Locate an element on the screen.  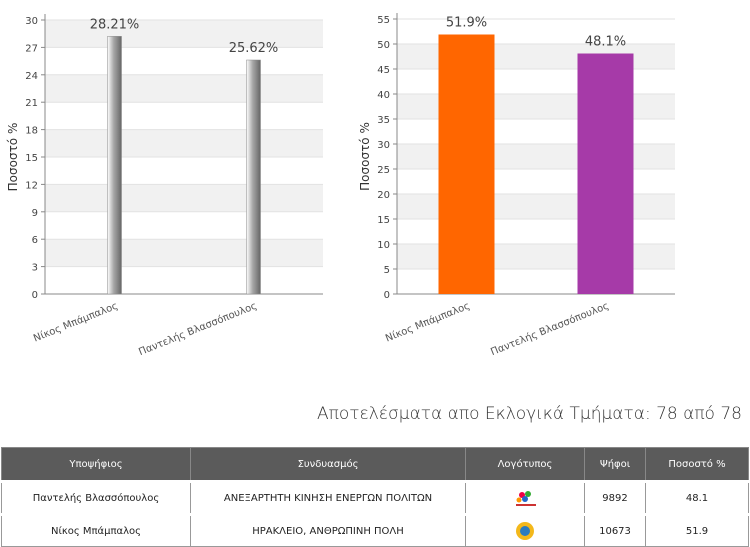
column-header: Ψήφοι is located at coordinates (615, 464).